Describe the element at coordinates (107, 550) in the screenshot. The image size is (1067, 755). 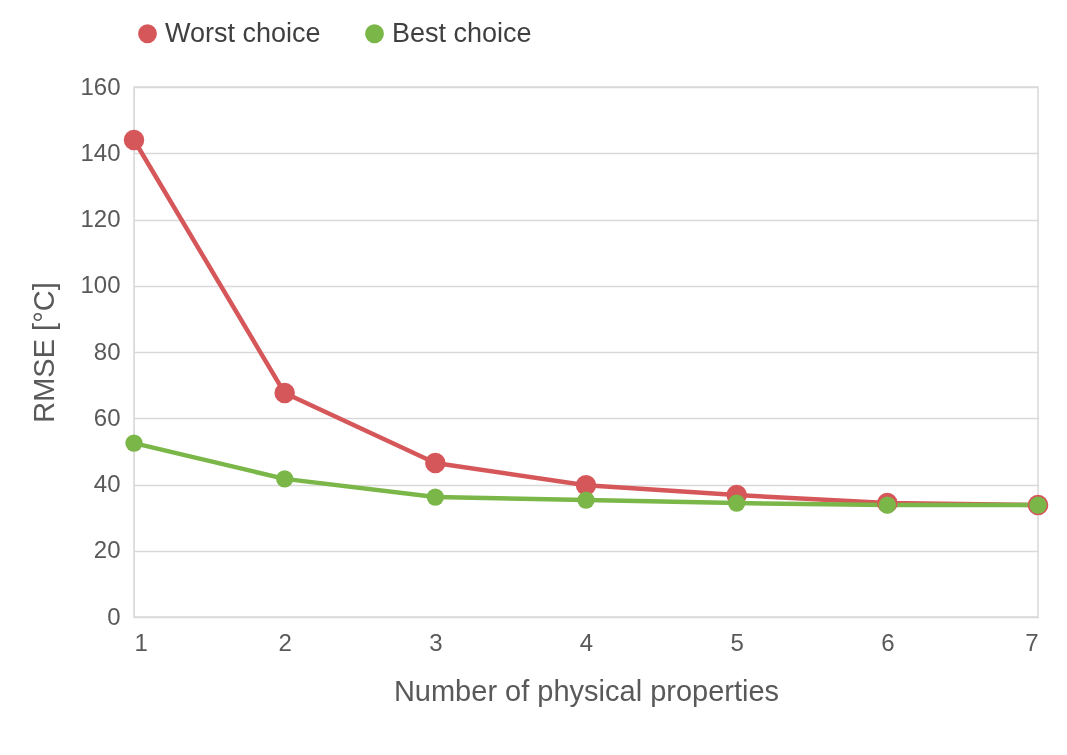
I see `y-tick-label: 20` at that location.